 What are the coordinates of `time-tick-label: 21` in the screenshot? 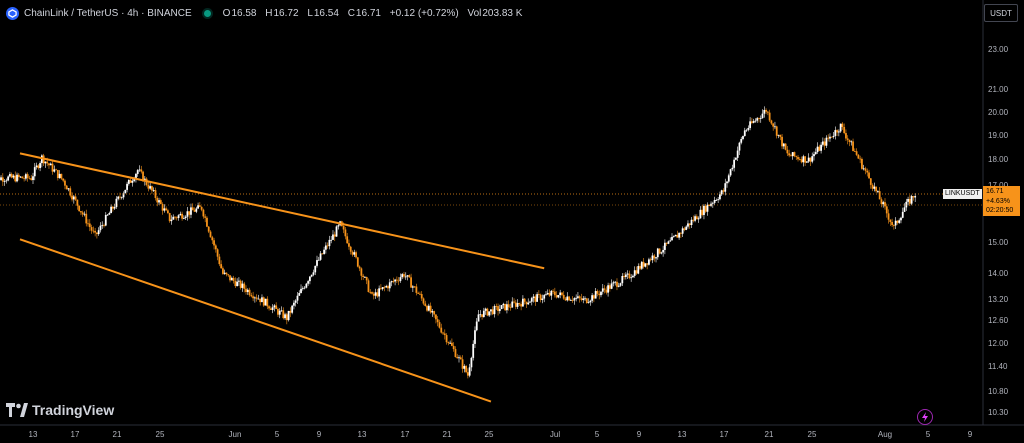 It's located at (447, 434).